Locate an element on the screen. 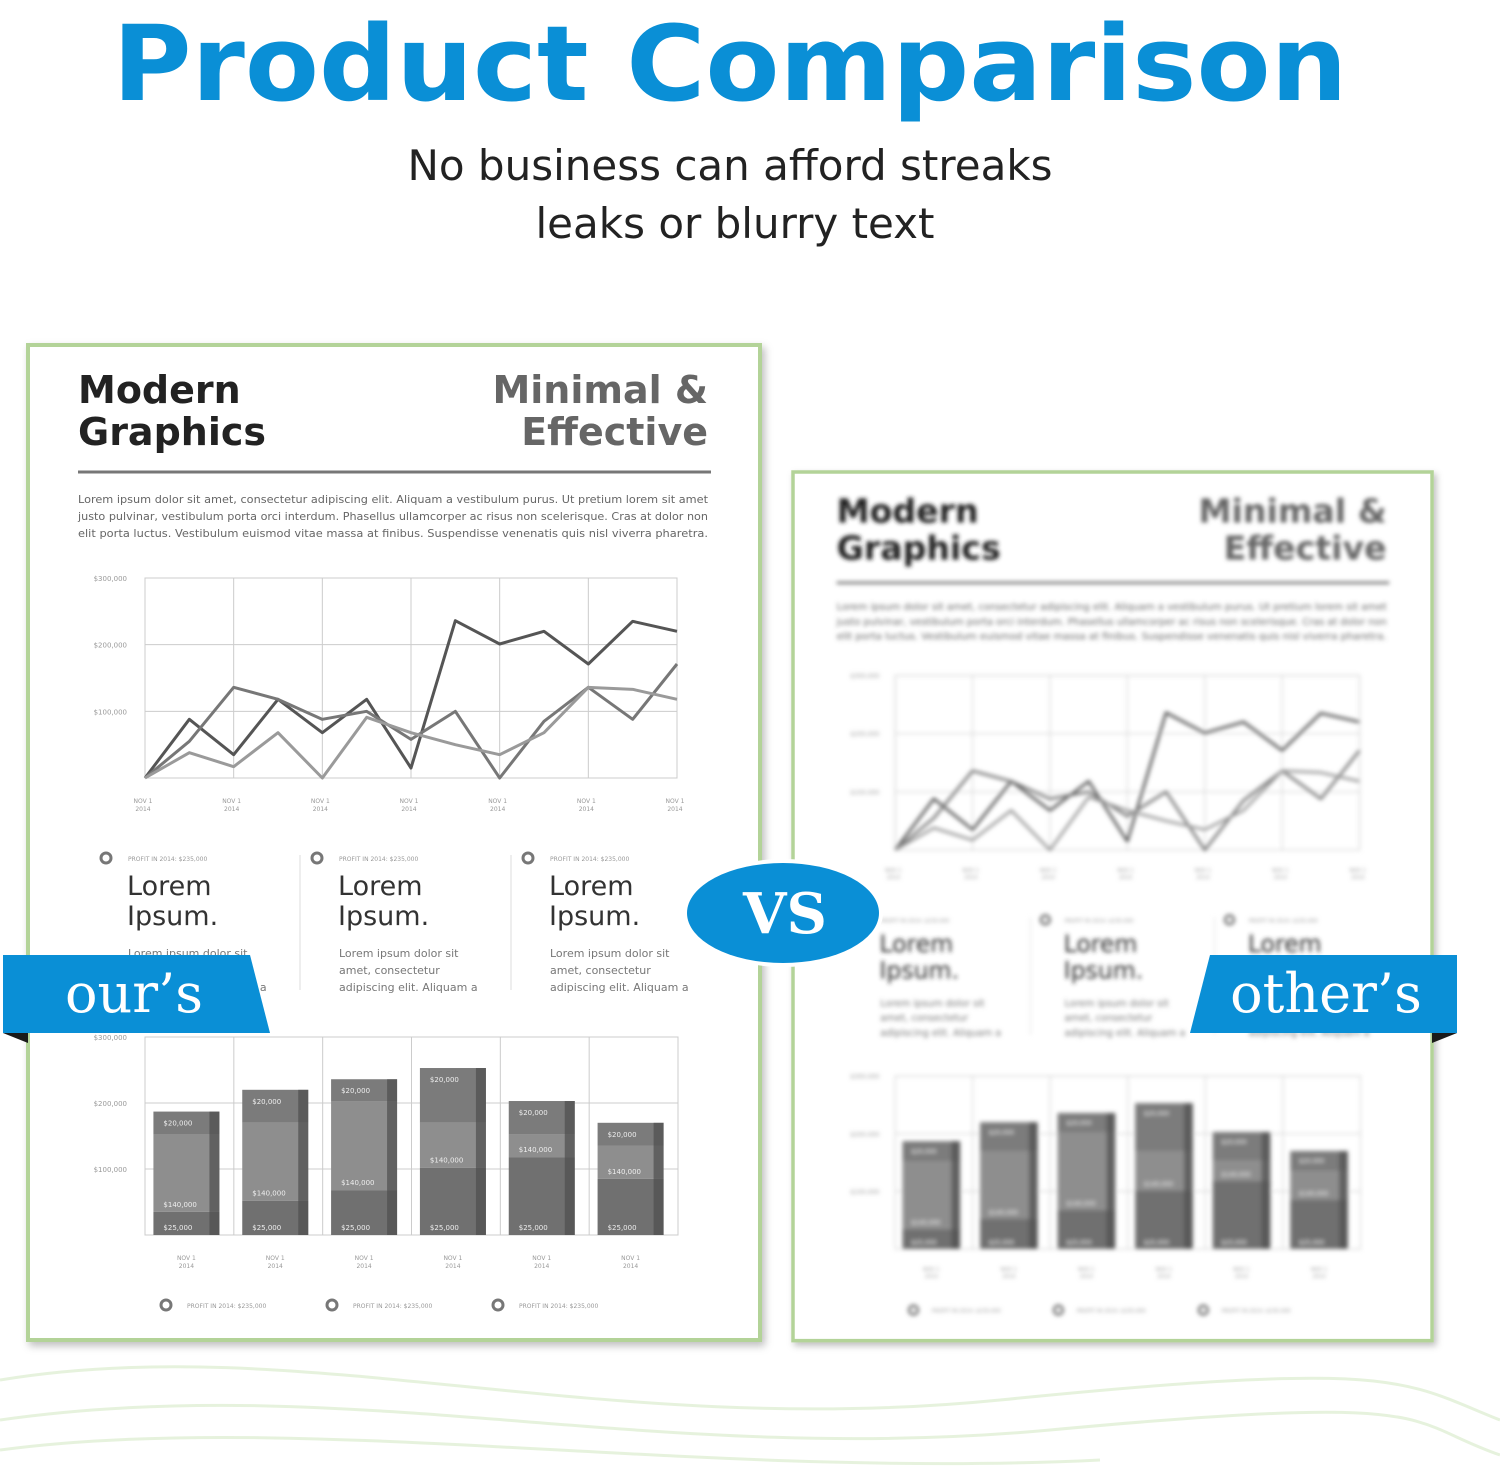 The width and height of the screenshot is (1500, 1467). badge-vs: VS is located at coordinates (783, 913).